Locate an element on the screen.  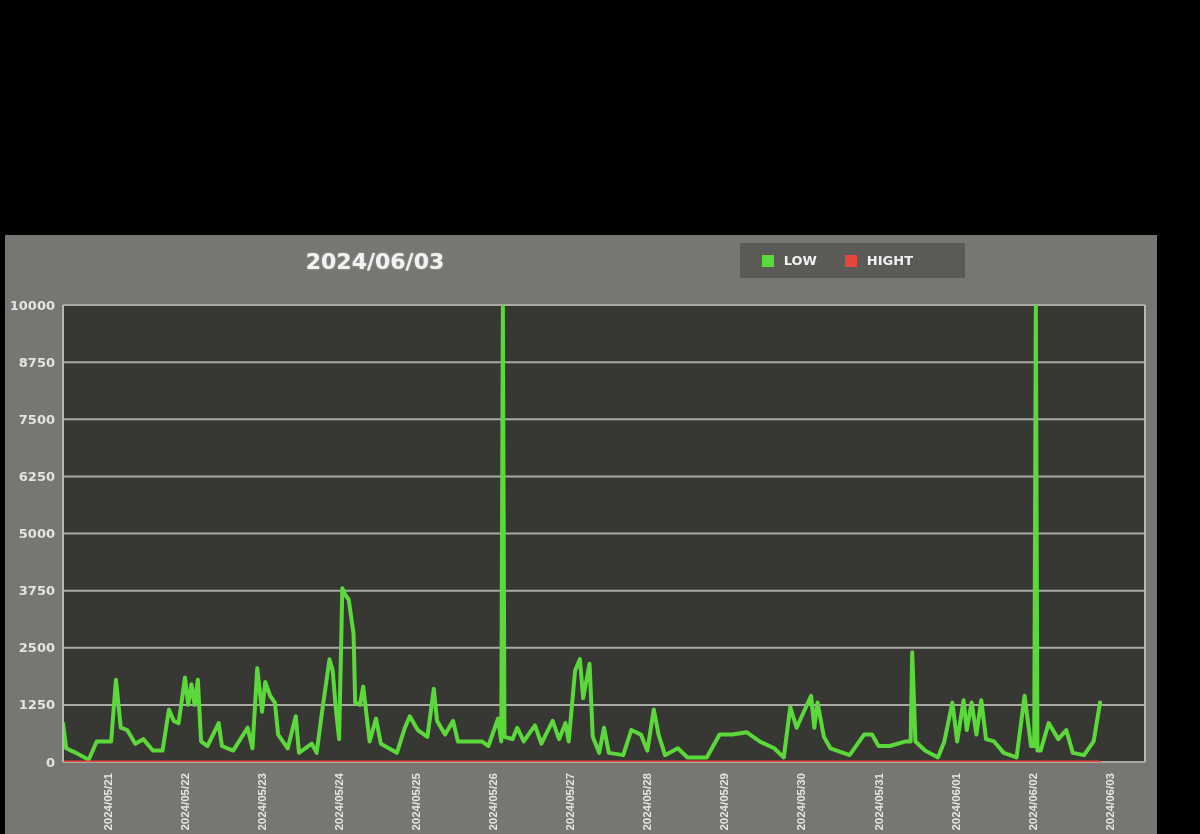
x-tick-label: 2024/05/31 is located at coordinates (878, 801).